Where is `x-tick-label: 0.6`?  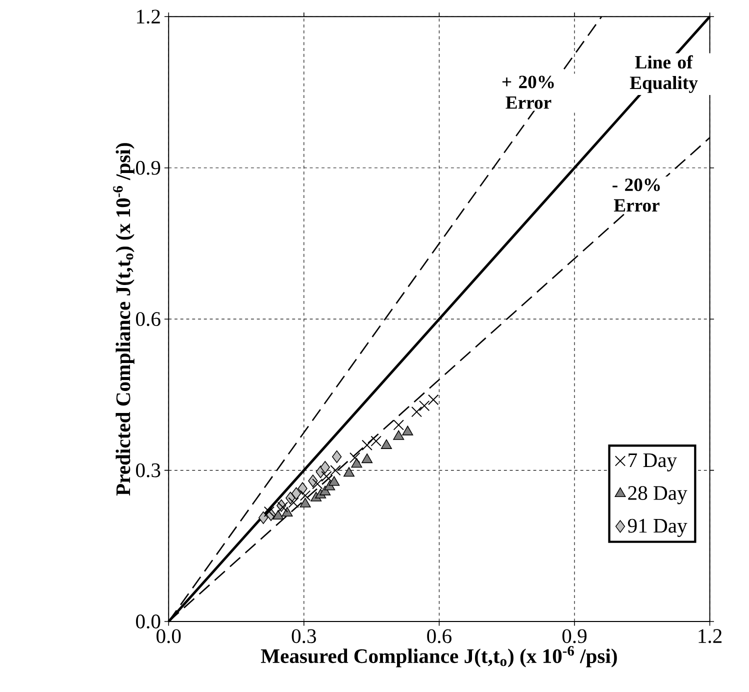 x-tick-label: 0.6 is located at coordinates (439, 636).